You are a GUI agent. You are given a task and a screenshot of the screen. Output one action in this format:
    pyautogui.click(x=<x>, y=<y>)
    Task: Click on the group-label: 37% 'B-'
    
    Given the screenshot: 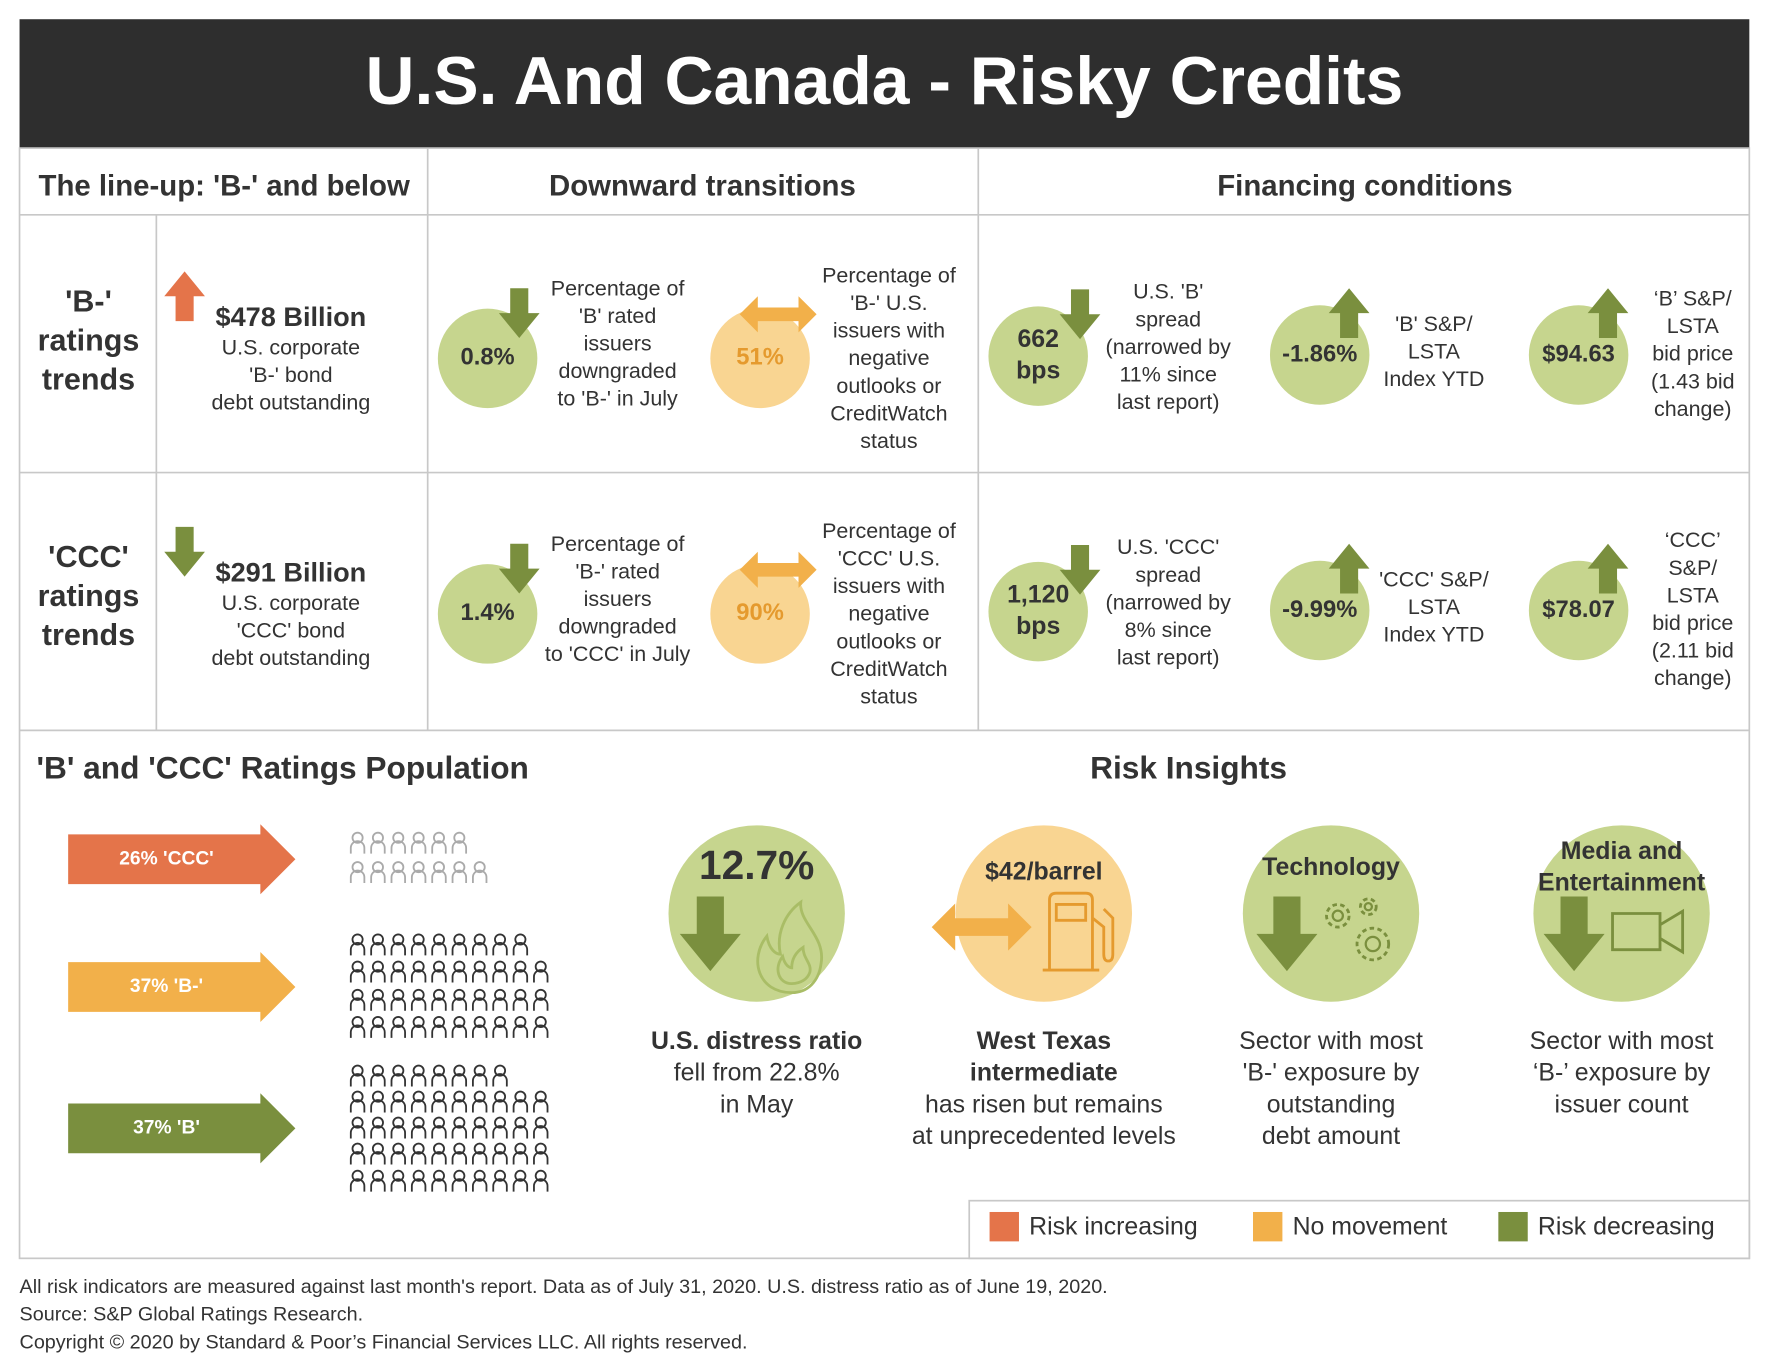 What is the action you would take?
    pyautogui.click(x=166, y=986)
    